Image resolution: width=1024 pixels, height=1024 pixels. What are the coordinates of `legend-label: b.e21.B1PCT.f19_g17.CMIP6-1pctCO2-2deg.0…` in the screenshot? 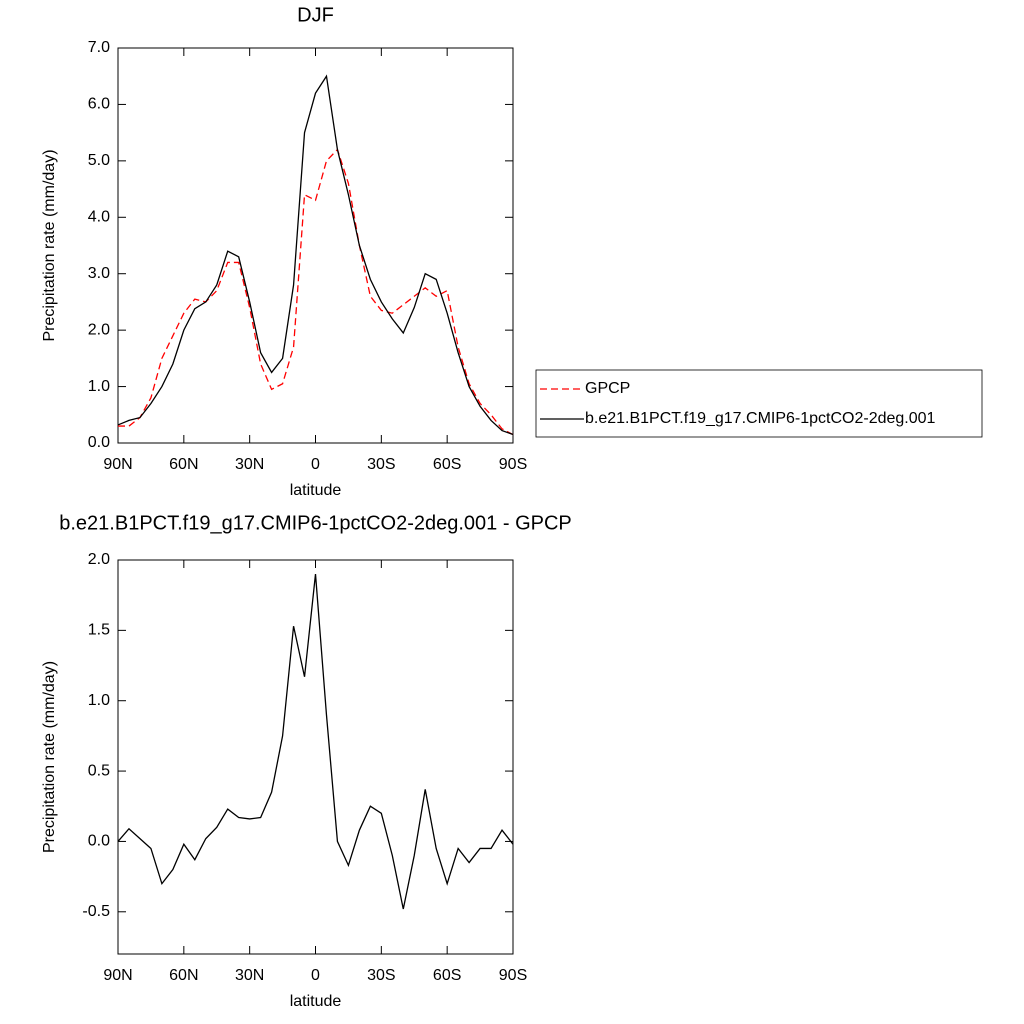 It's located at (760, 418).